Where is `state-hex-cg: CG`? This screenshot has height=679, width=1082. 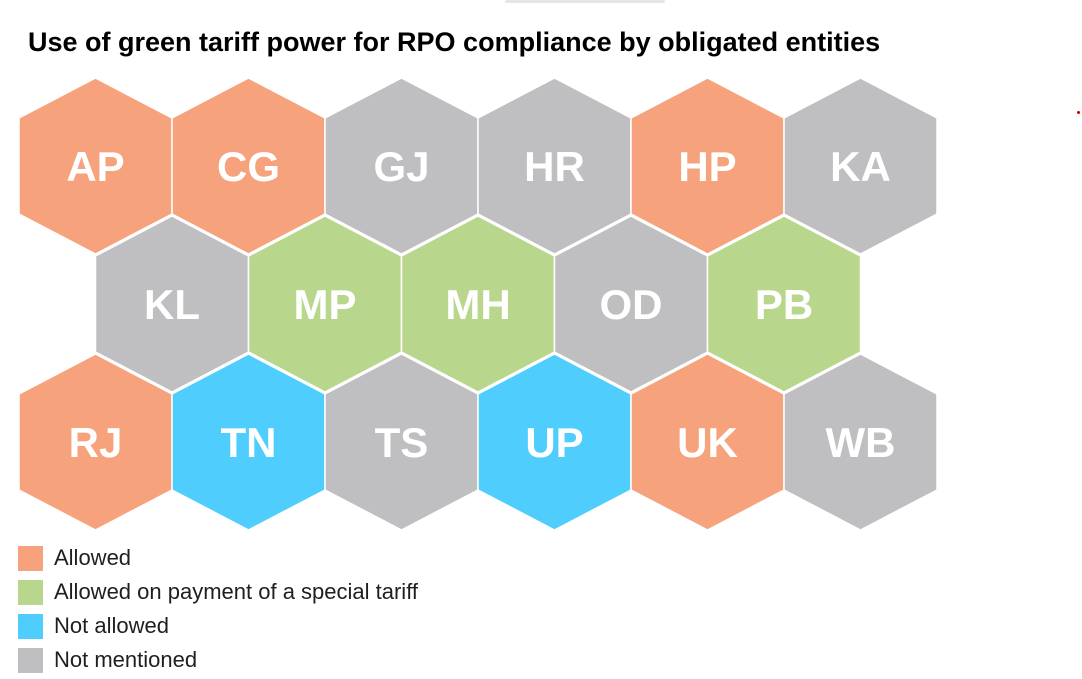 state-hex-cg: CG is located at coordinates (248, 166).